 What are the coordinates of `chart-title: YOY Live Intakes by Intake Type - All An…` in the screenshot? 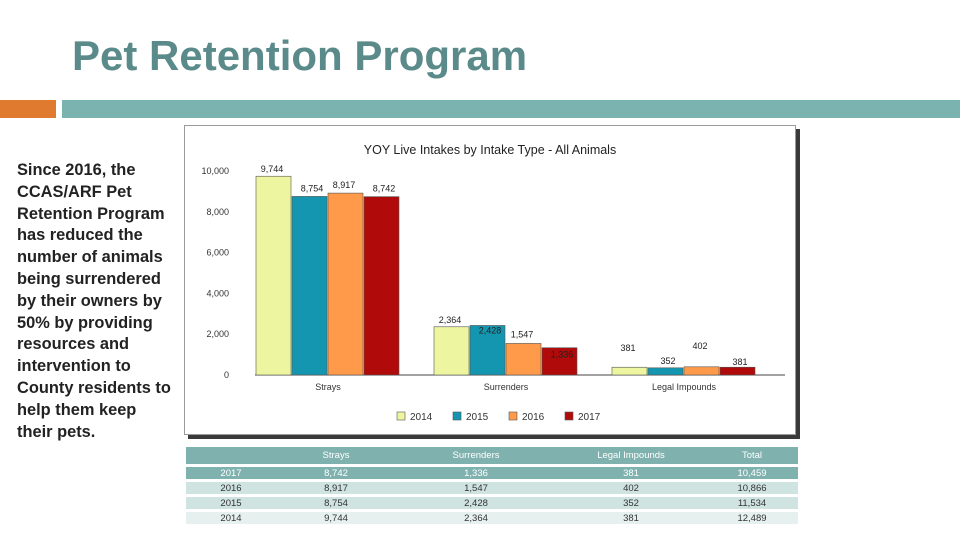 It's located at (490, 150).